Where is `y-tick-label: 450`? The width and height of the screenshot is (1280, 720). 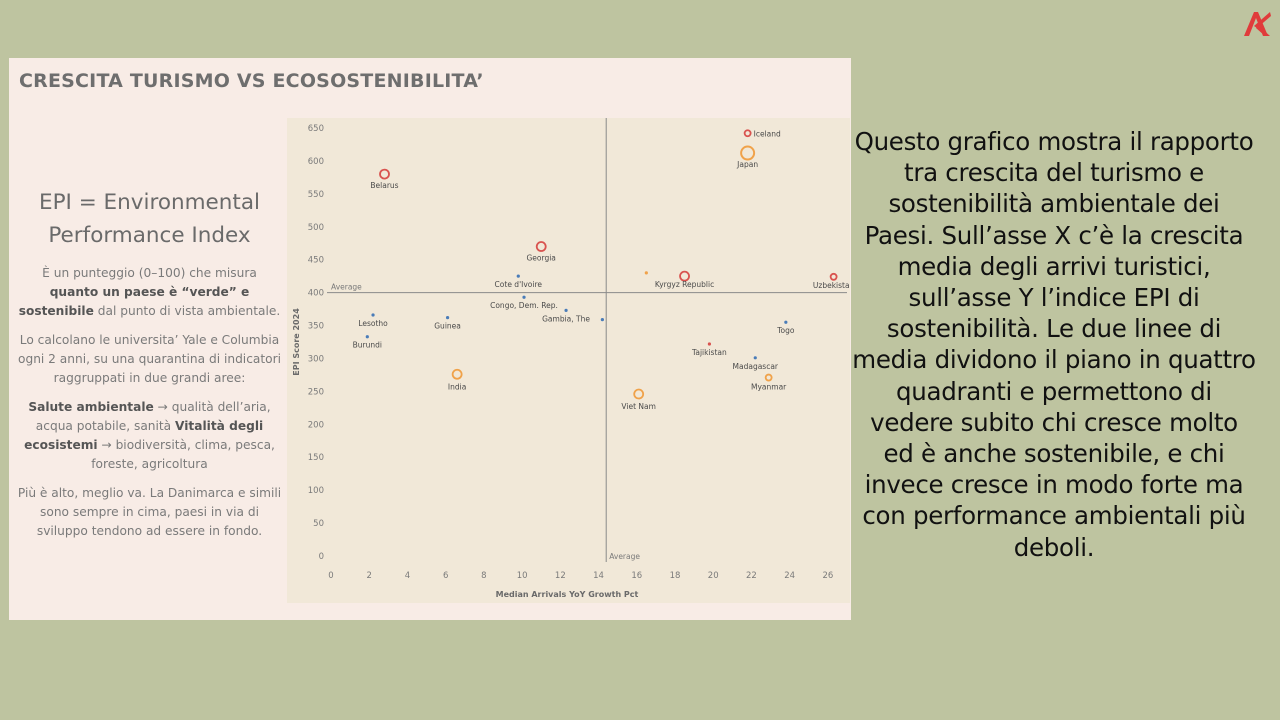
y-tick-label: 450 is located at coordinates (316, 261).